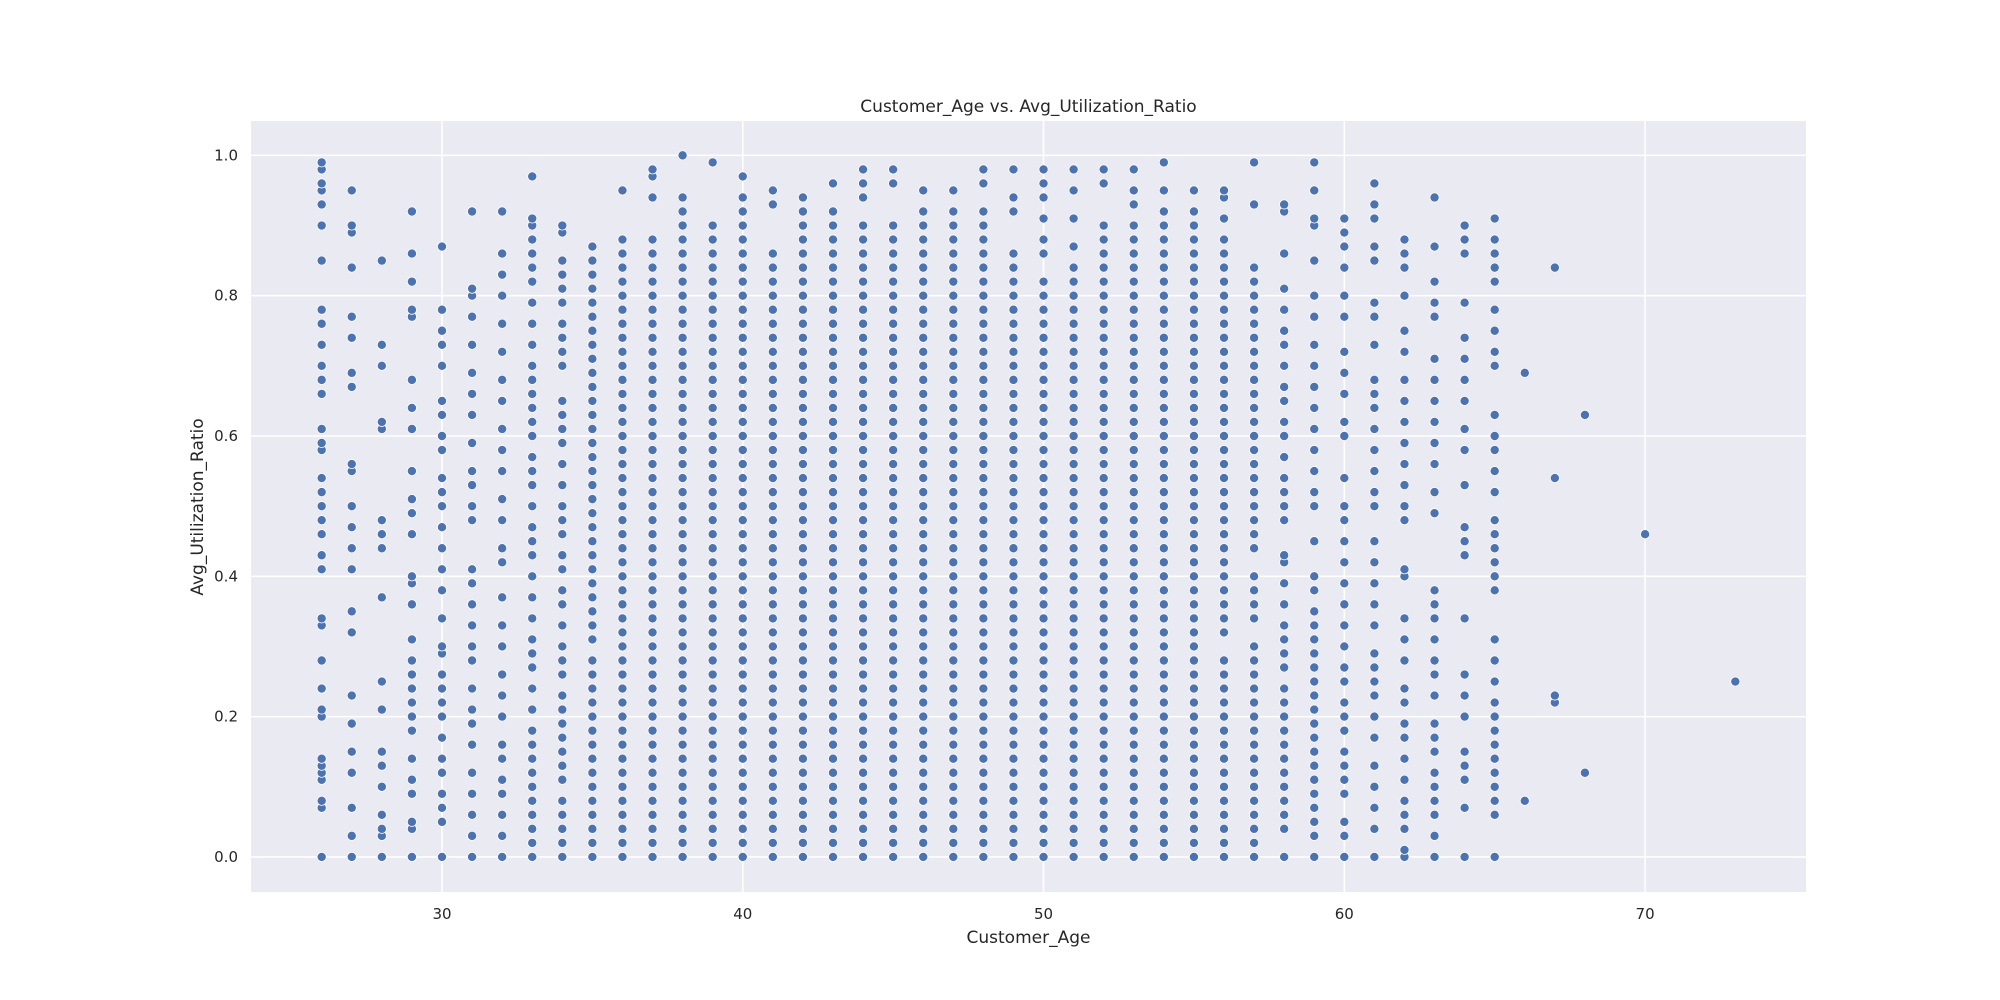  I want to click on y-tick-label: 0.8, so click(226, 296).